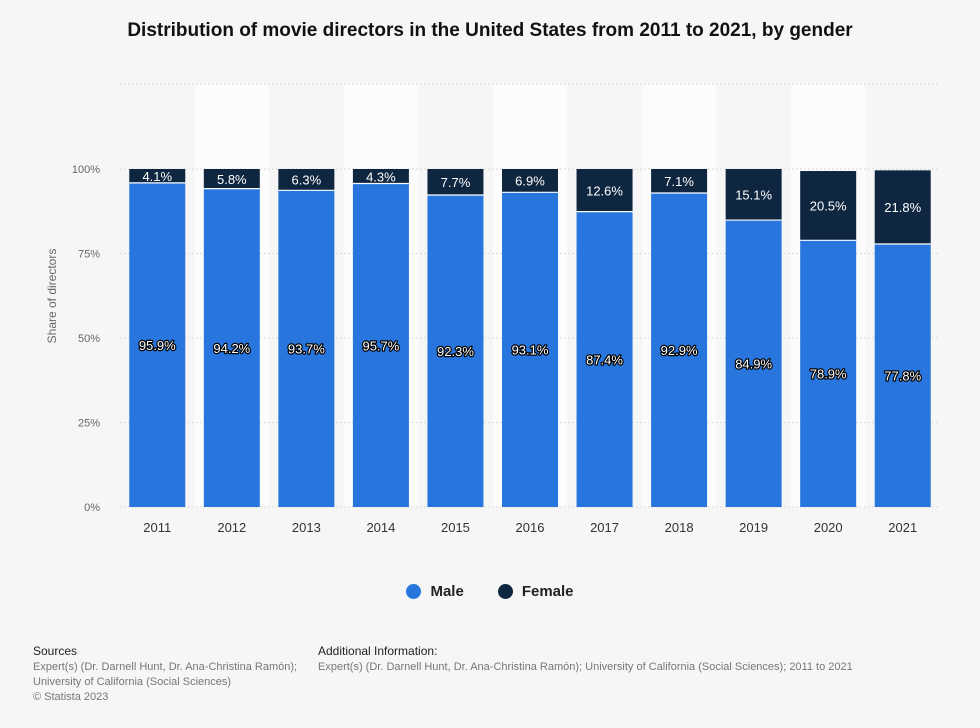 This screenshot has width=980, height=728. I want to click on legend-item-male: Male, so click(435, 591).